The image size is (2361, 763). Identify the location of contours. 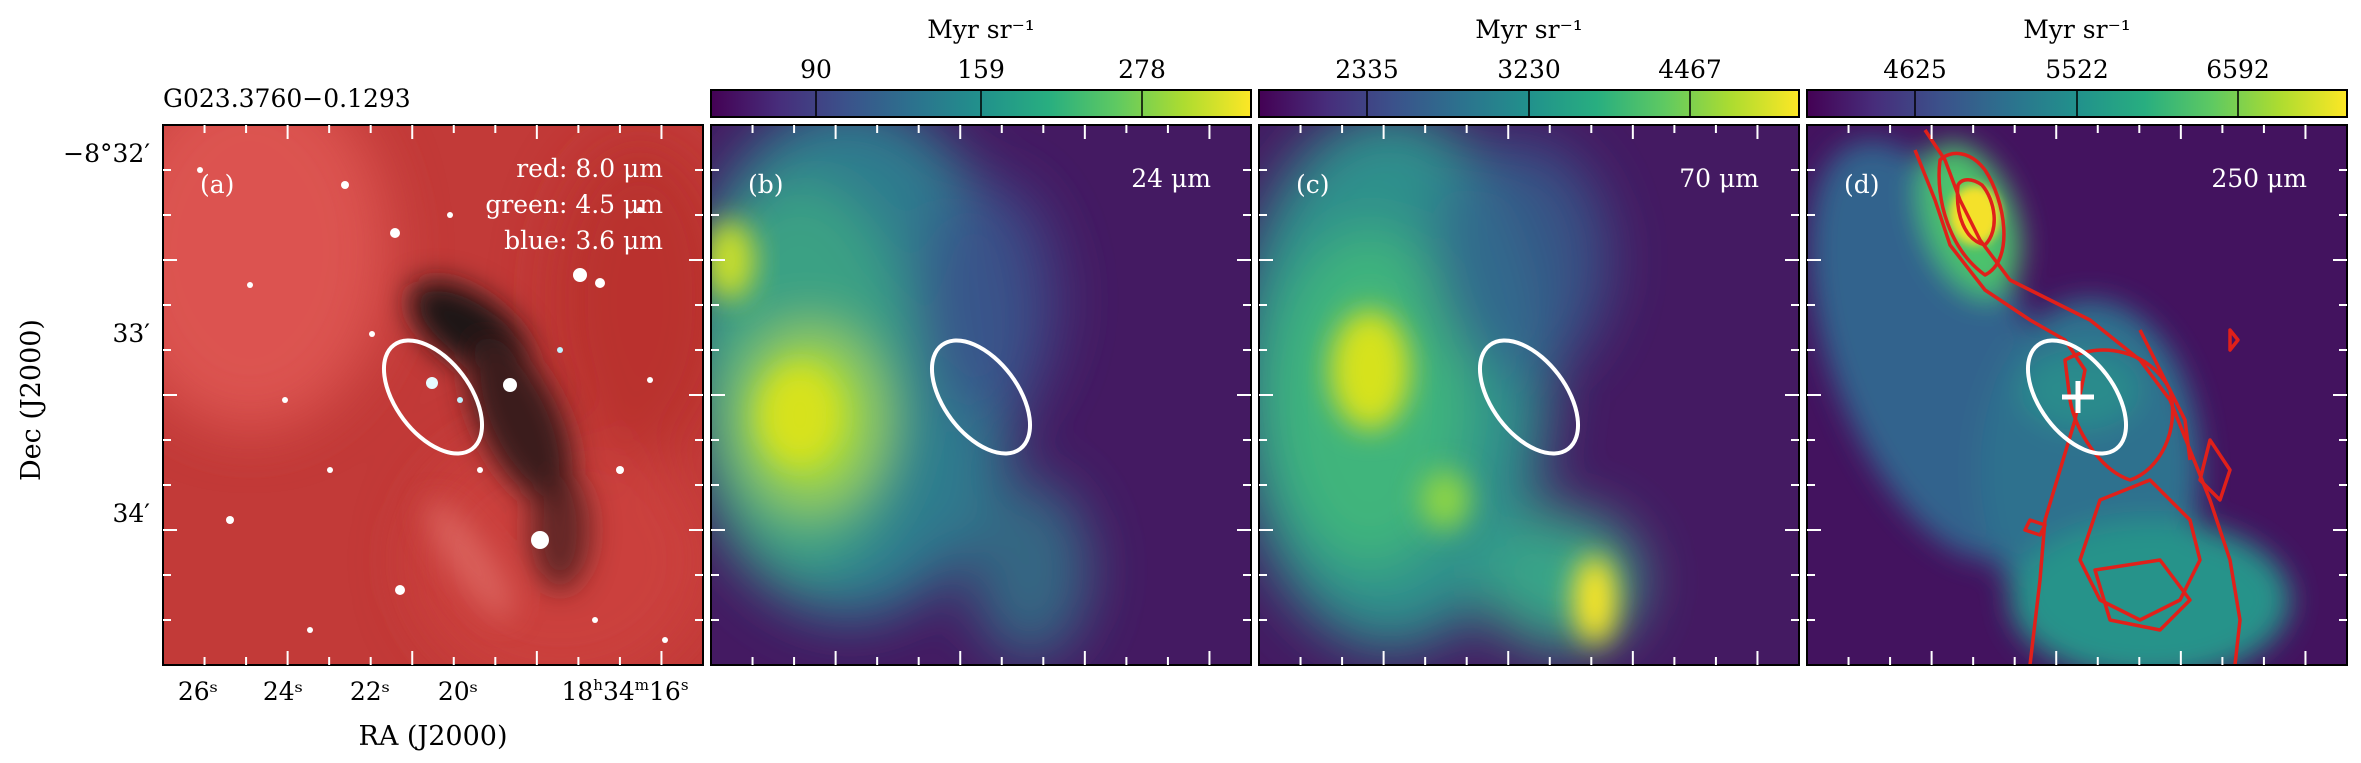
(2077, 397).